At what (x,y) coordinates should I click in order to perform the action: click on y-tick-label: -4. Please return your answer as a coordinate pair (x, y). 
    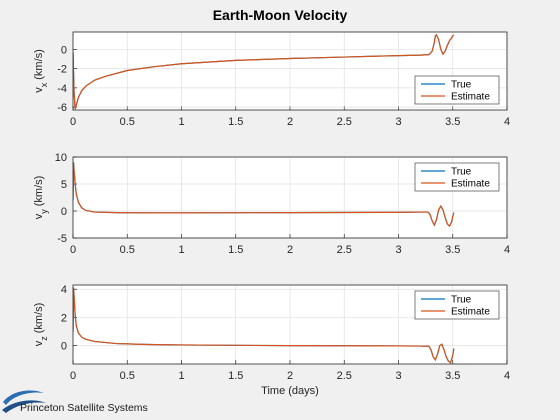
    Looking at the image, I should click on (62, 89).